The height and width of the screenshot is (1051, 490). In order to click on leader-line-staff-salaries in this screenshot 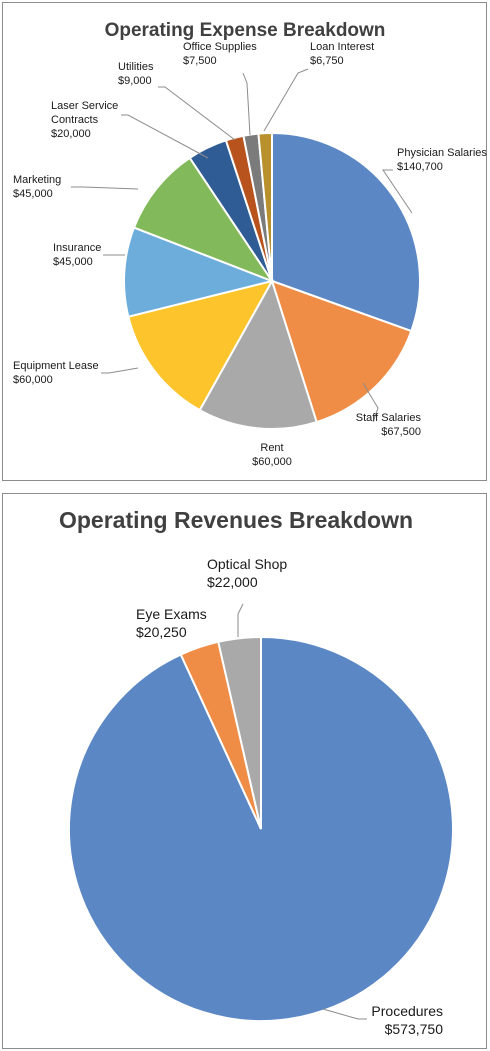, I will do `click(370, 402)`.